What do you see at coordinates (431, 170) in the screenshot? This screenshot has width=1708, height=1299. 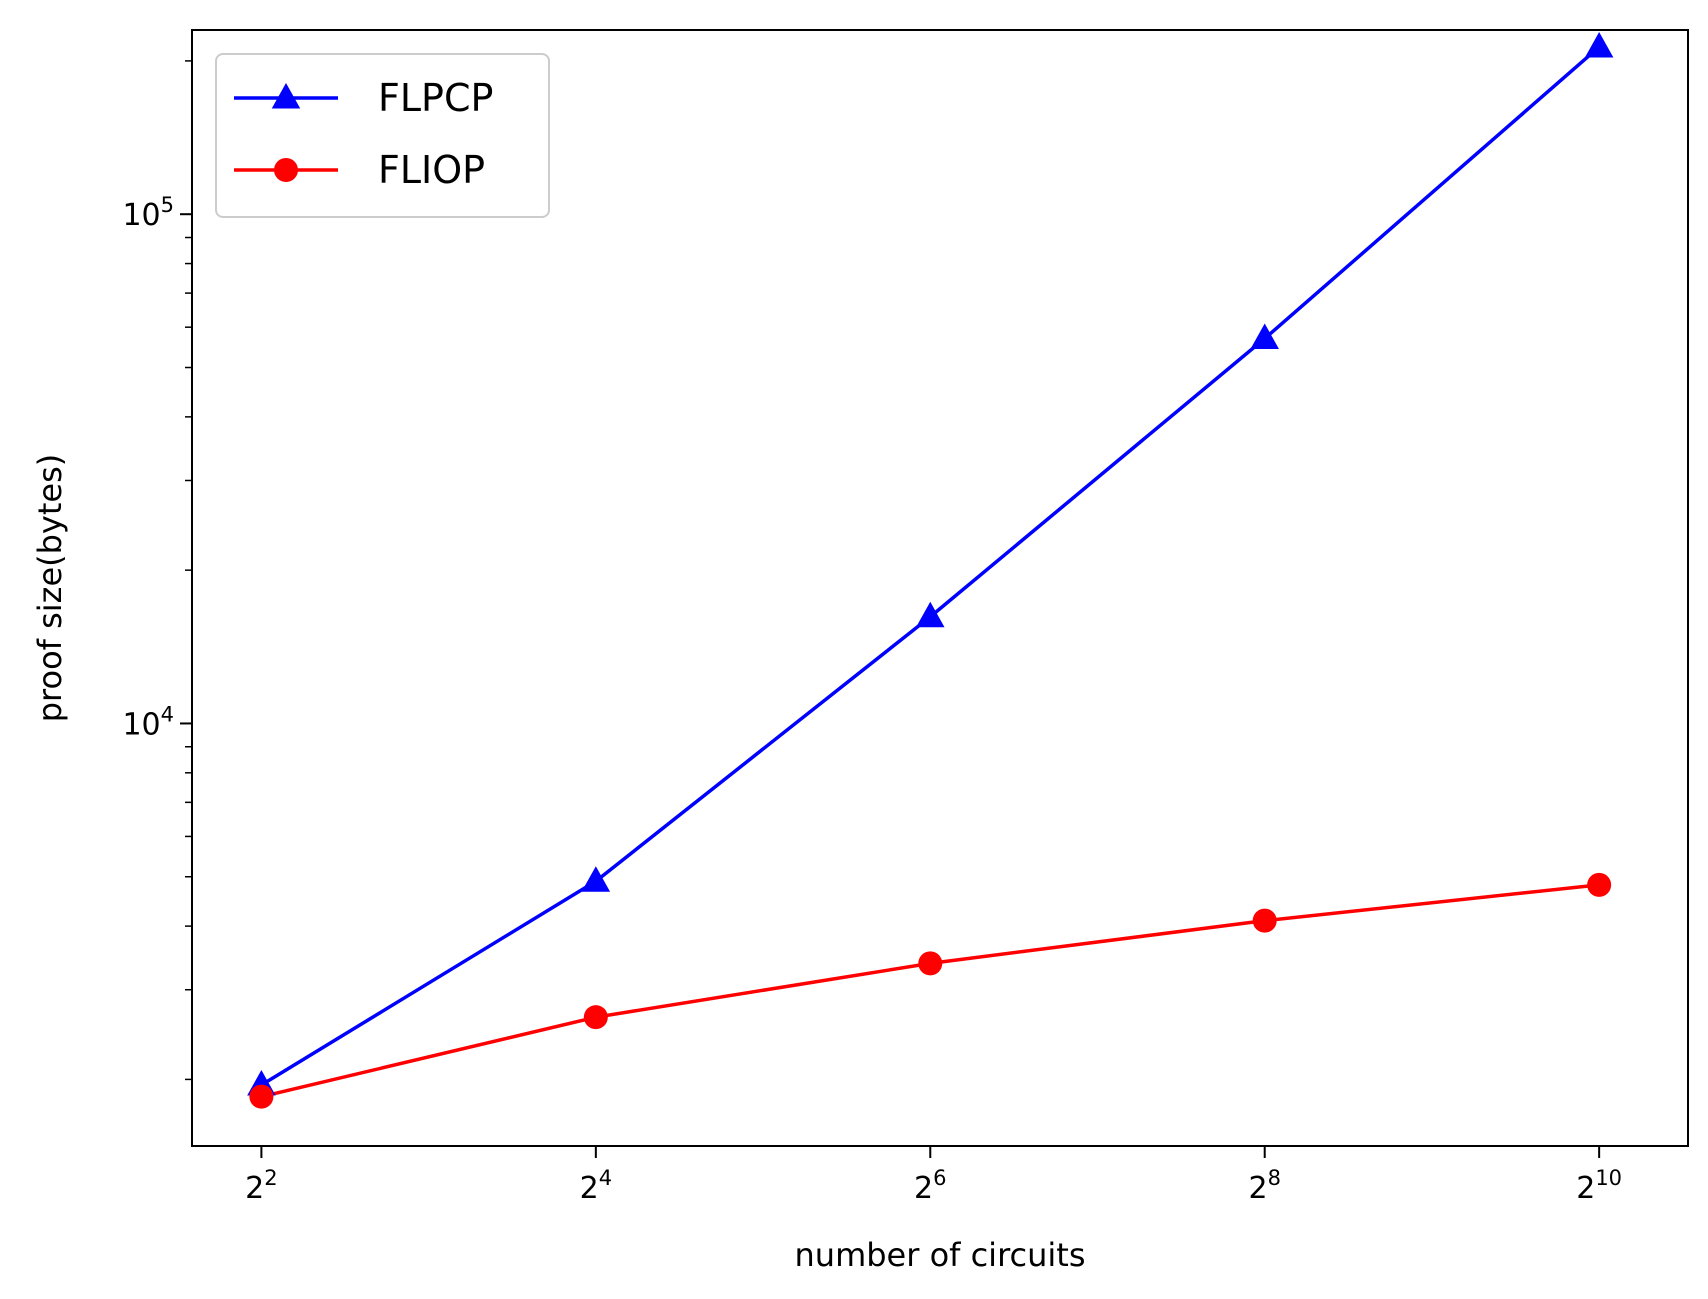 I see `legend-label: FLIOP` at bounding box center [431, 170].